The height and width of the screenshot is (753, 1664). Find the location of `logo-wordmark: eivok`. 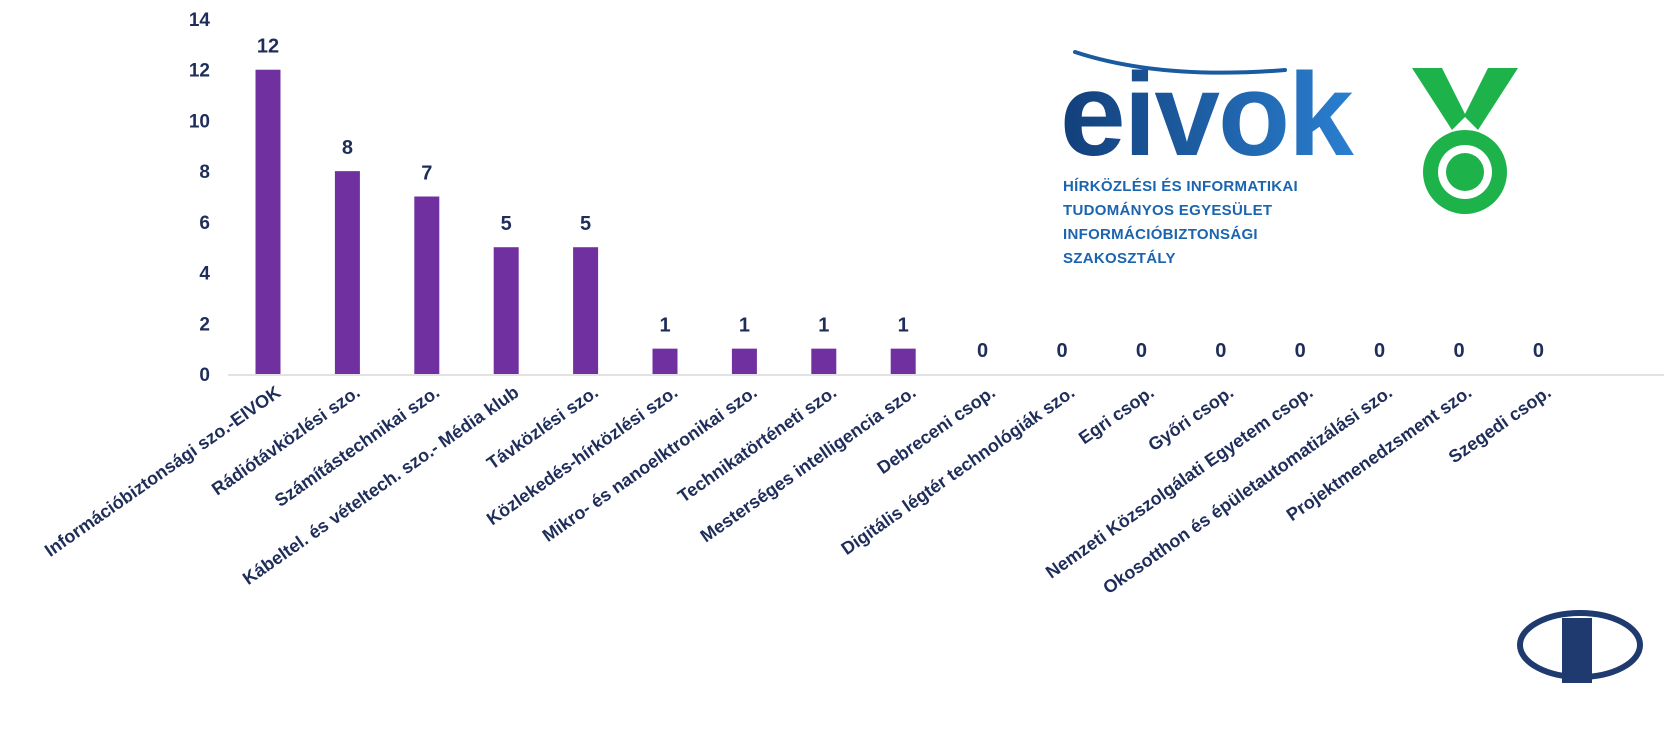

logo-wordmark: eivok is located at coordinates (1207, 115).